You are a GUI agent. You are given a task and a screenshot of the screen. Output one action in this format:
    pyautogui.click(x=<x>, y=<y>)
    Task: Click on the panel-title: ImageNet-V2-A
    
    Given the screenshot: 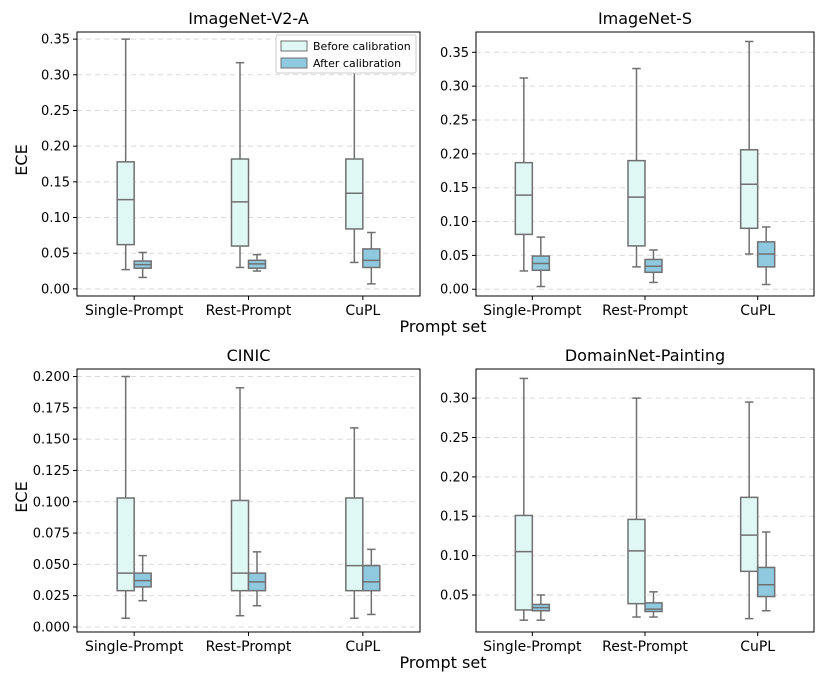 What is the action you would take?
    pyautogui.click(x=248, y=18)
    